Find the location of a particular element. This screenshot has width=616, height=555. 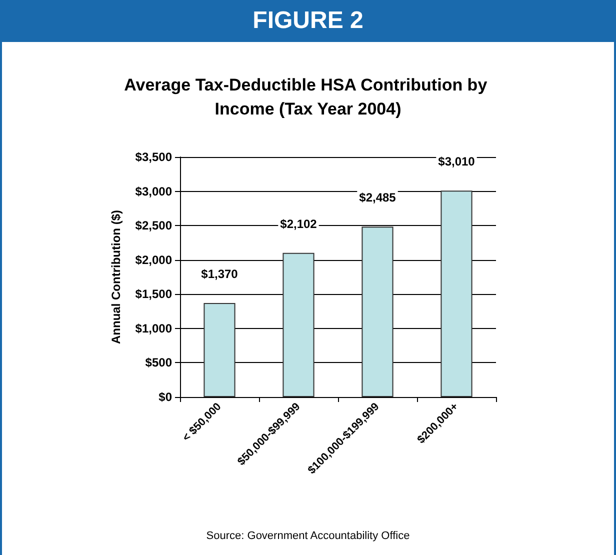

y-tick-label: $3,500 is located at coordinates (153, 157).